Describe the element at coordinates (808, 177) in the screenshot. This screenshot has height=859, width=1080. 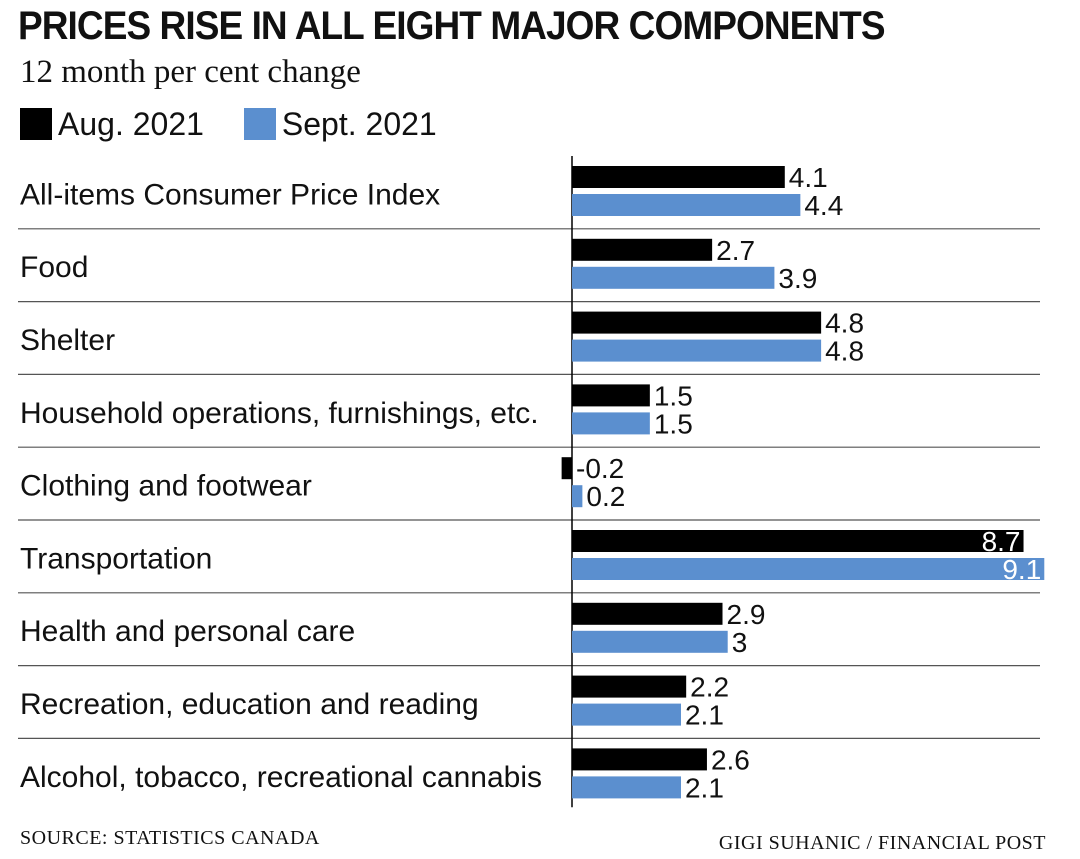
I see `data-label-all-items-consumer-price-index-aug-2021: 4.1` at that location.